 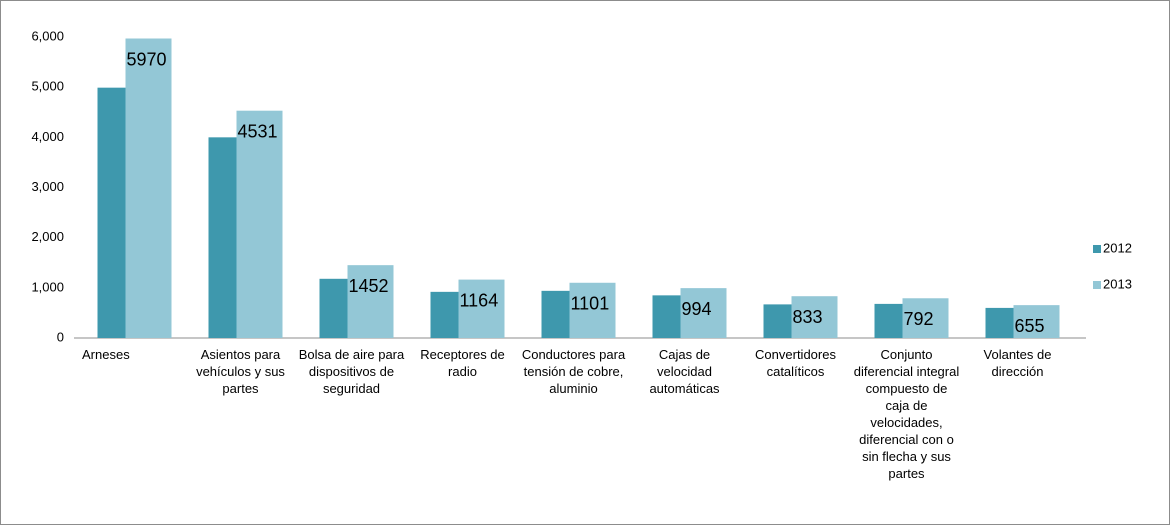 What do you see at coordinates (1117, 283) in the screenshot?
I see `legend-label: 2013` at bounding box center [1117, 283].